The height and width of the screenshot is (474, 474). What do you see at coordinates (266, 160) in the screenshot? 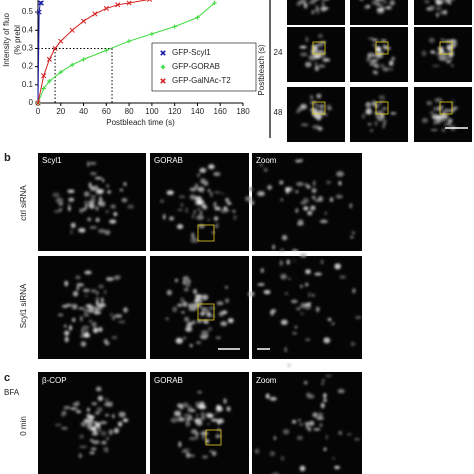
I see `column-label: Zoom` at bounding box center [266, 160].